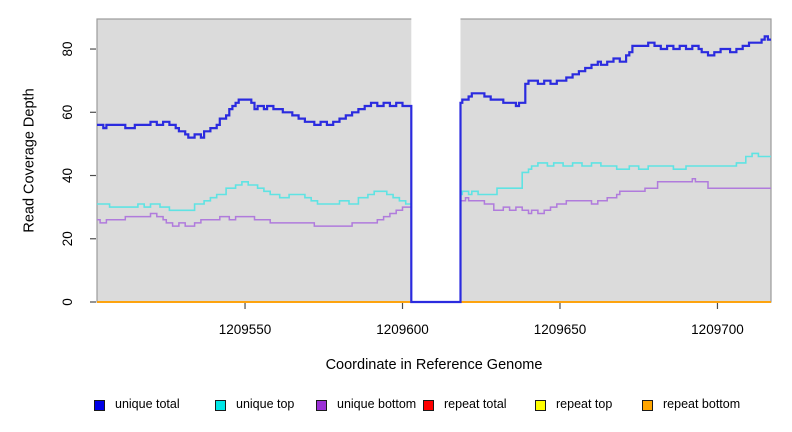 The image size is (792, 432). Describe the element at coordinates (321, 405) in the screenshot. I see `unique-bottom-swatch-icon` at that location.